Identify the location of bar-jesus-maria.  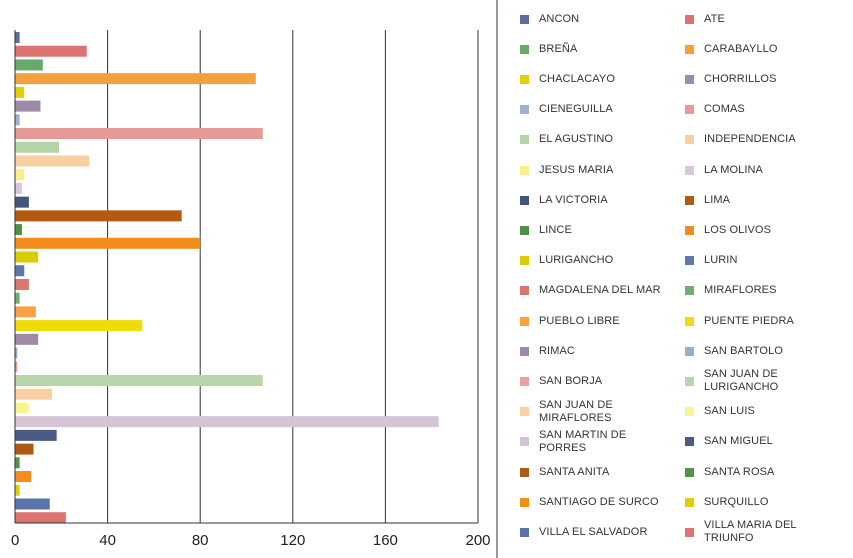
(20, 175).